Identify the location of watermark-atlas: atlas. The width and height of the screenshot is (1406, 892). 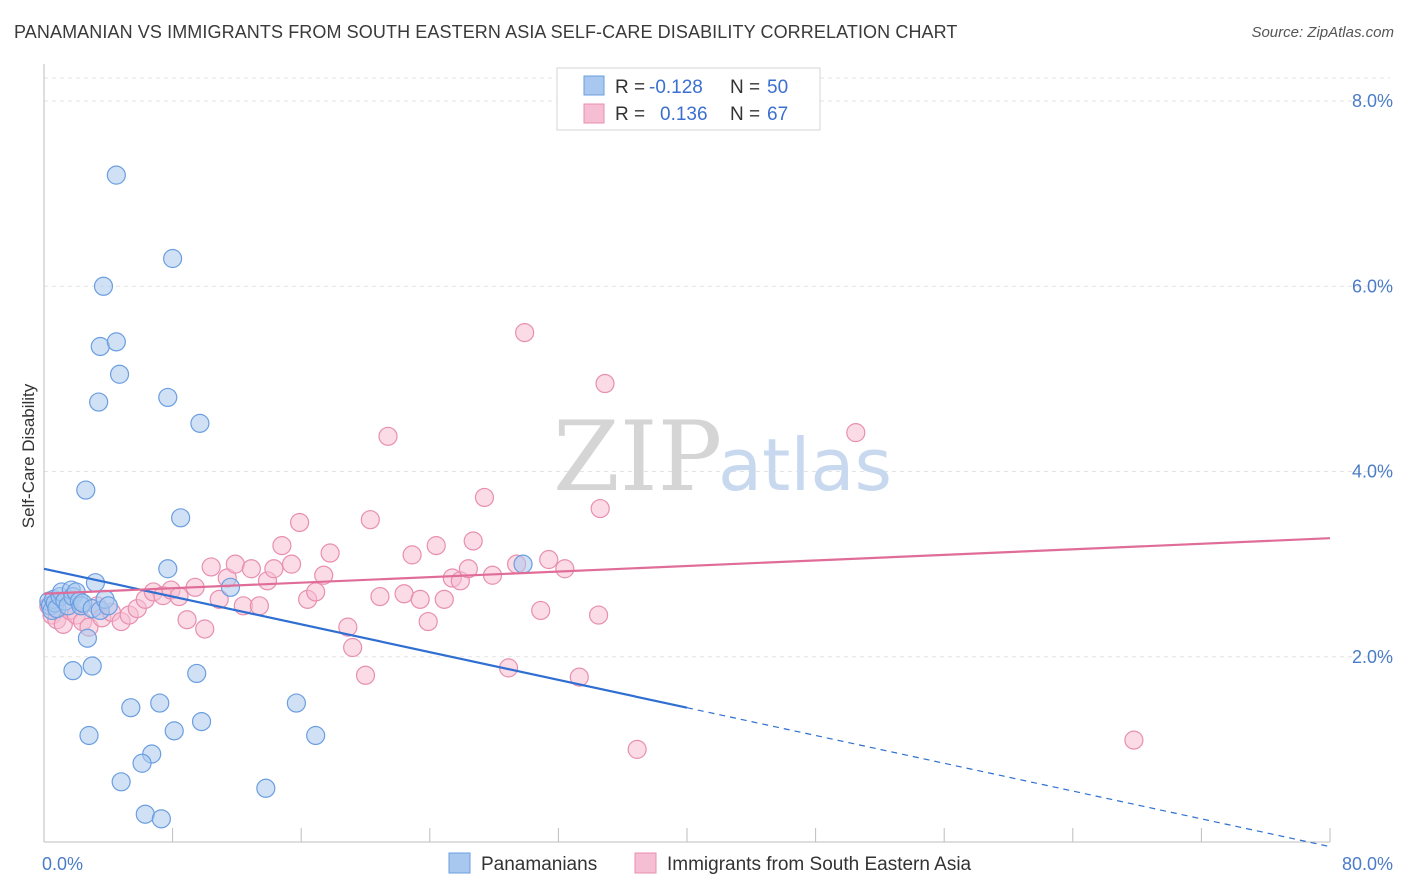
(805, 465).